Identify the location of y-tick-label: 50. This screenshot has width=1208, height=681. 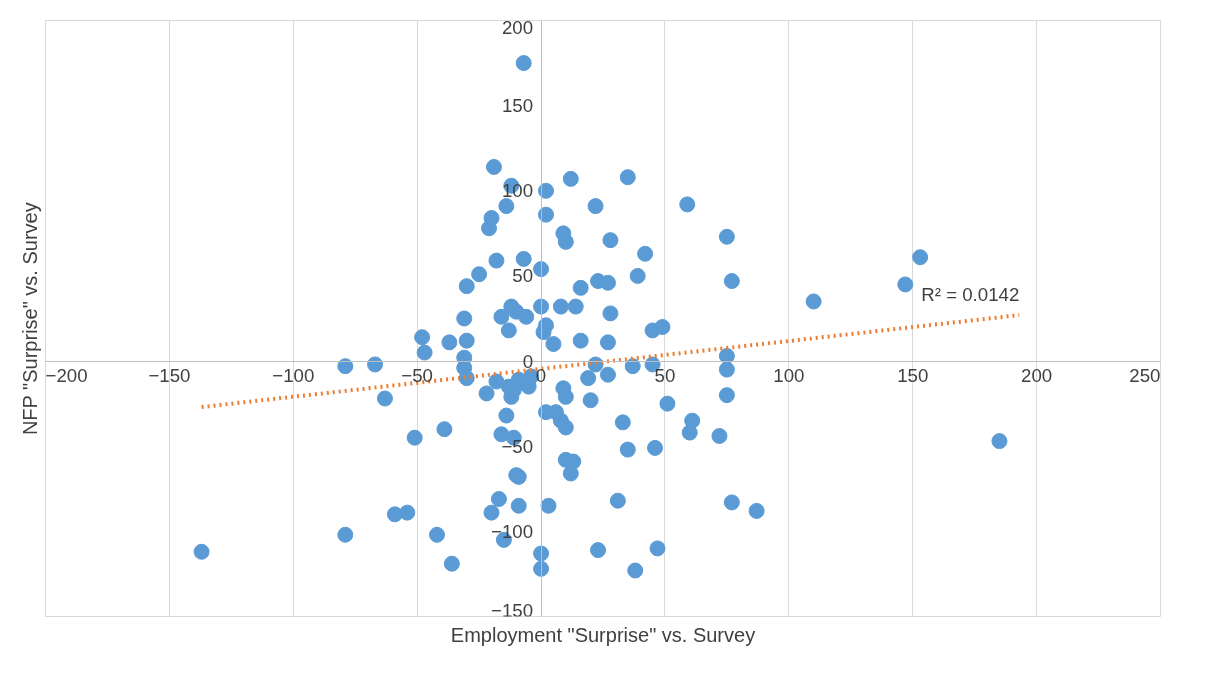
(523, 276).